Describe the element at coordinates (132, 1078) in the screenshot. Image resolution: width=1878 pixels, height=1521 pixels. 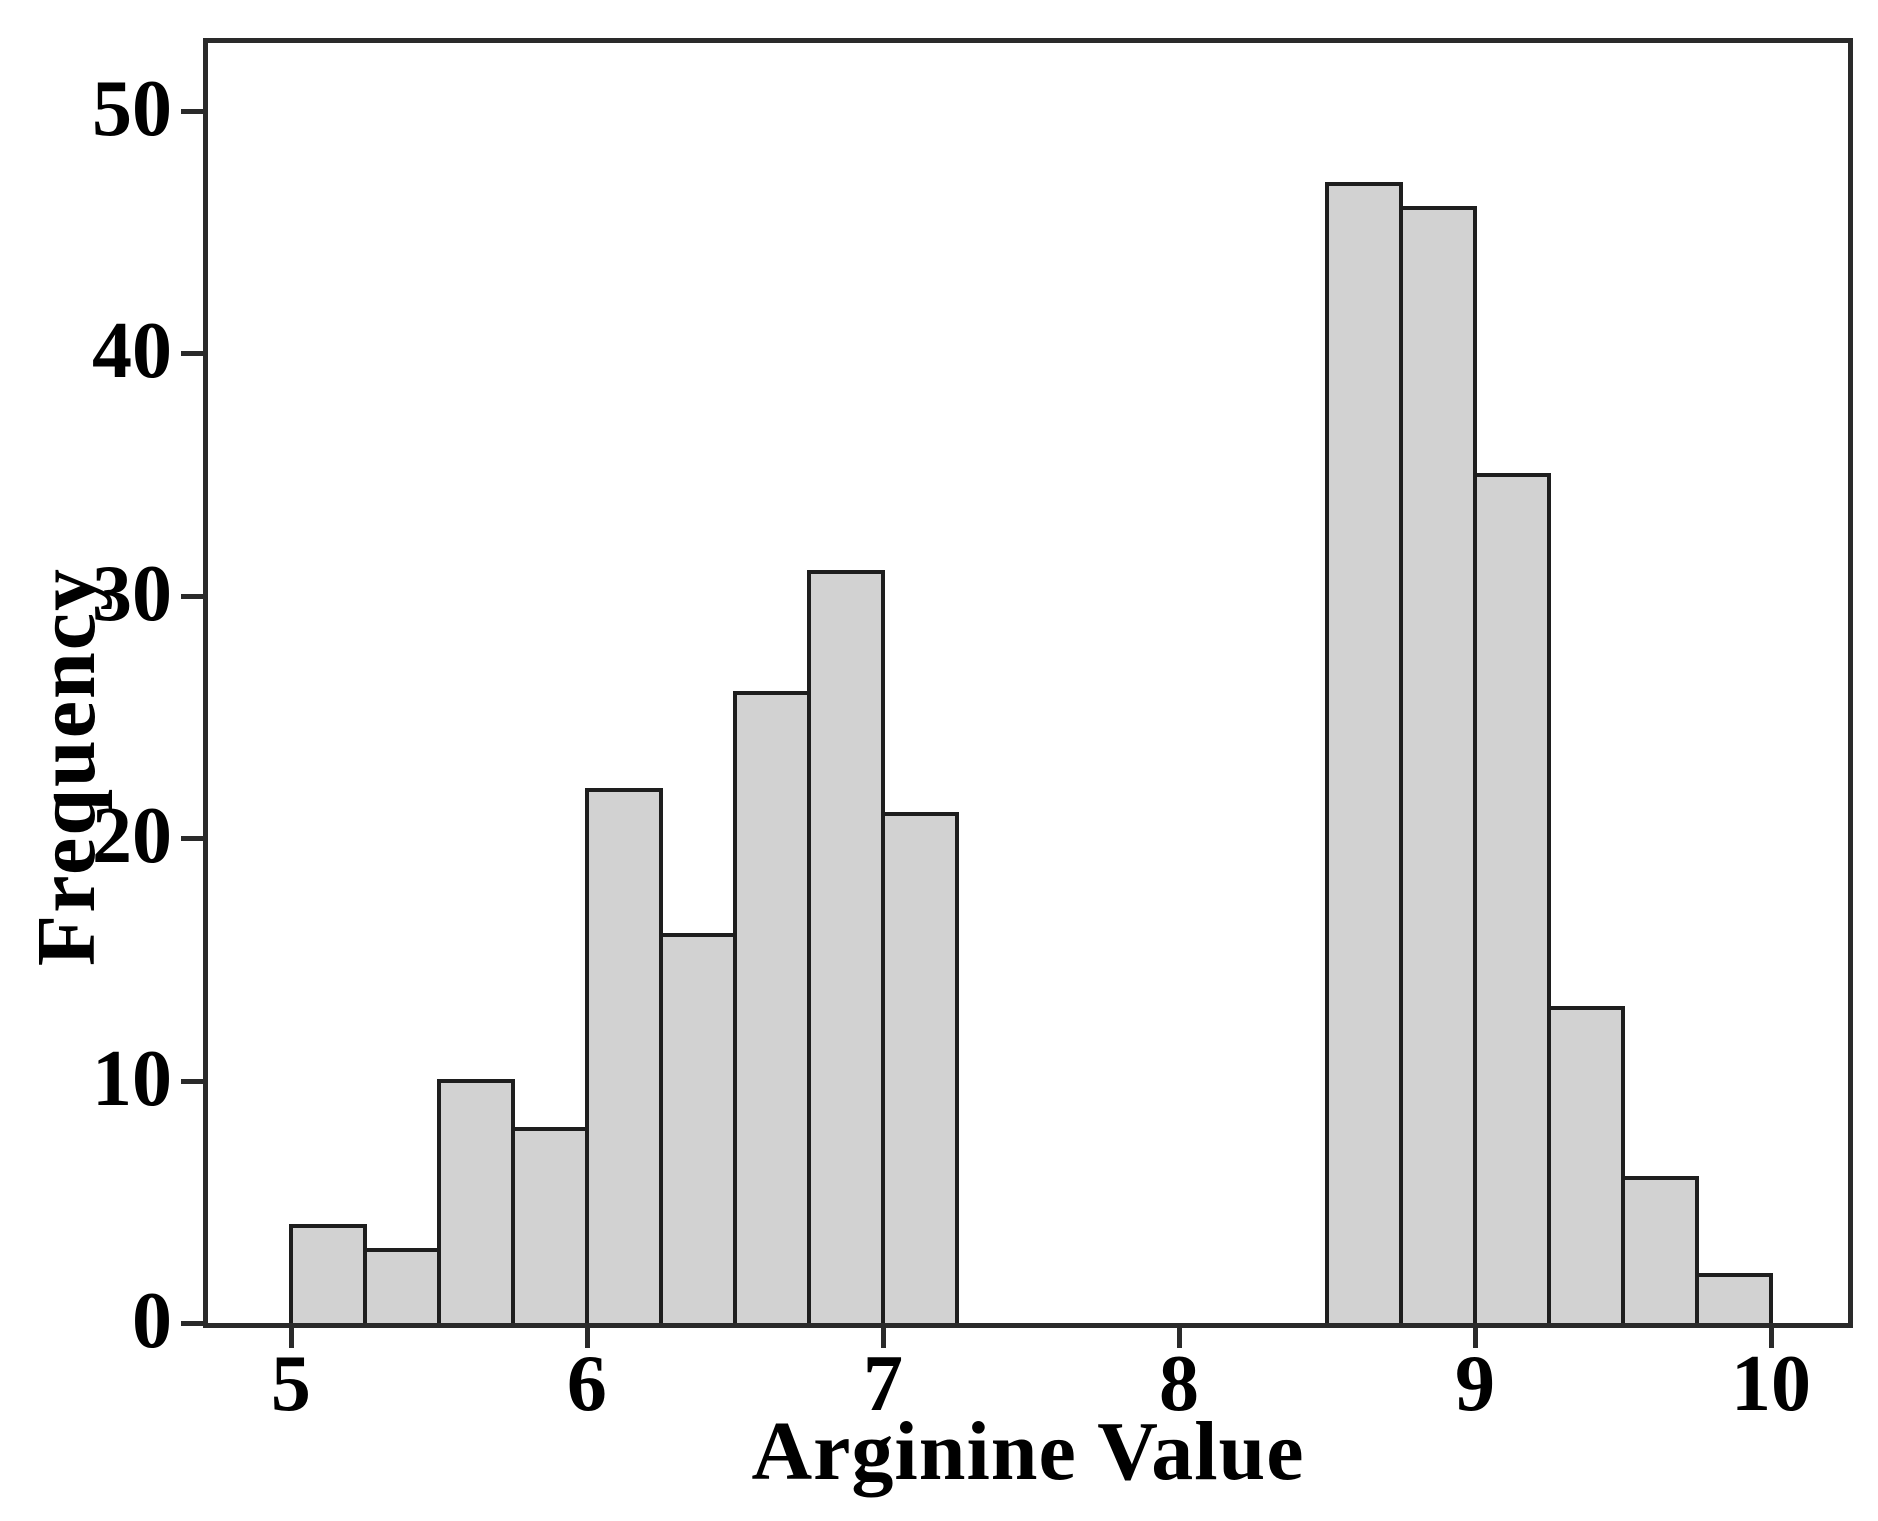
I see `y-tick-label: 10` at that location.